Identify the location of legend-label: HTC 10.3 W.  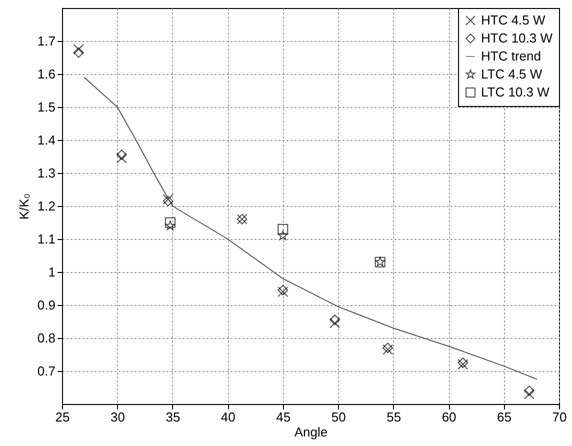
(517, 38).